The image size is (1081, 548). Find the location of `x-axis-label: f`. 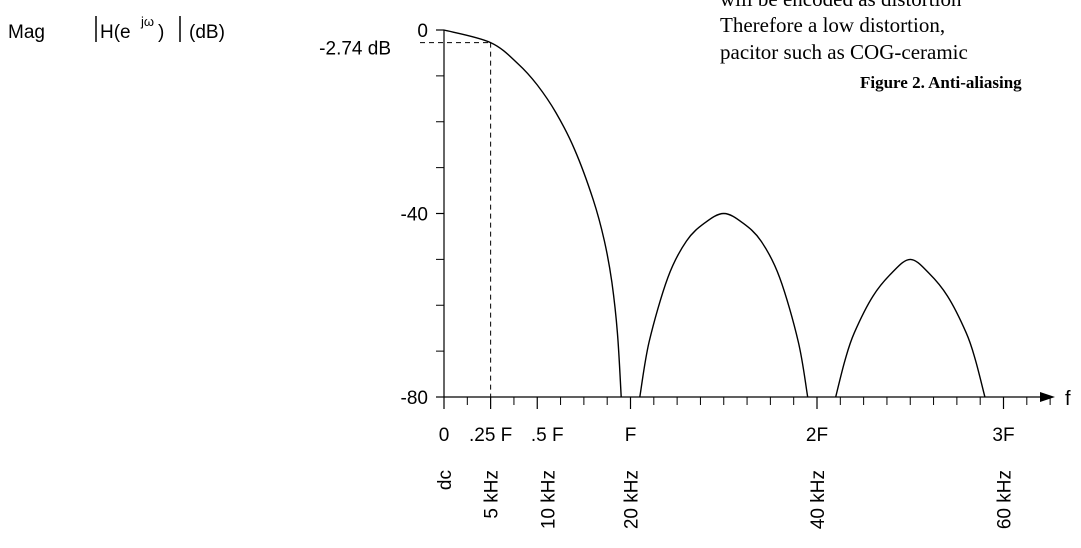

x-axis-label: f is located at coordinates (1068, 399).